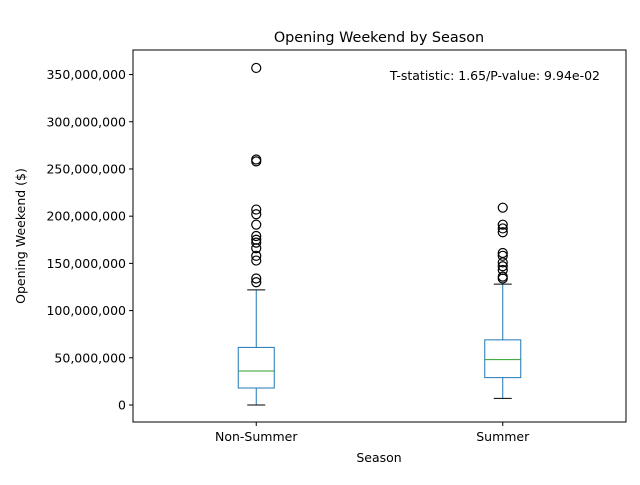 This screenshot has height=485, width=640. I want to click on annotation-text: T-statistic: 1.65/P-value: 9.94e-02, so click(494, 75).